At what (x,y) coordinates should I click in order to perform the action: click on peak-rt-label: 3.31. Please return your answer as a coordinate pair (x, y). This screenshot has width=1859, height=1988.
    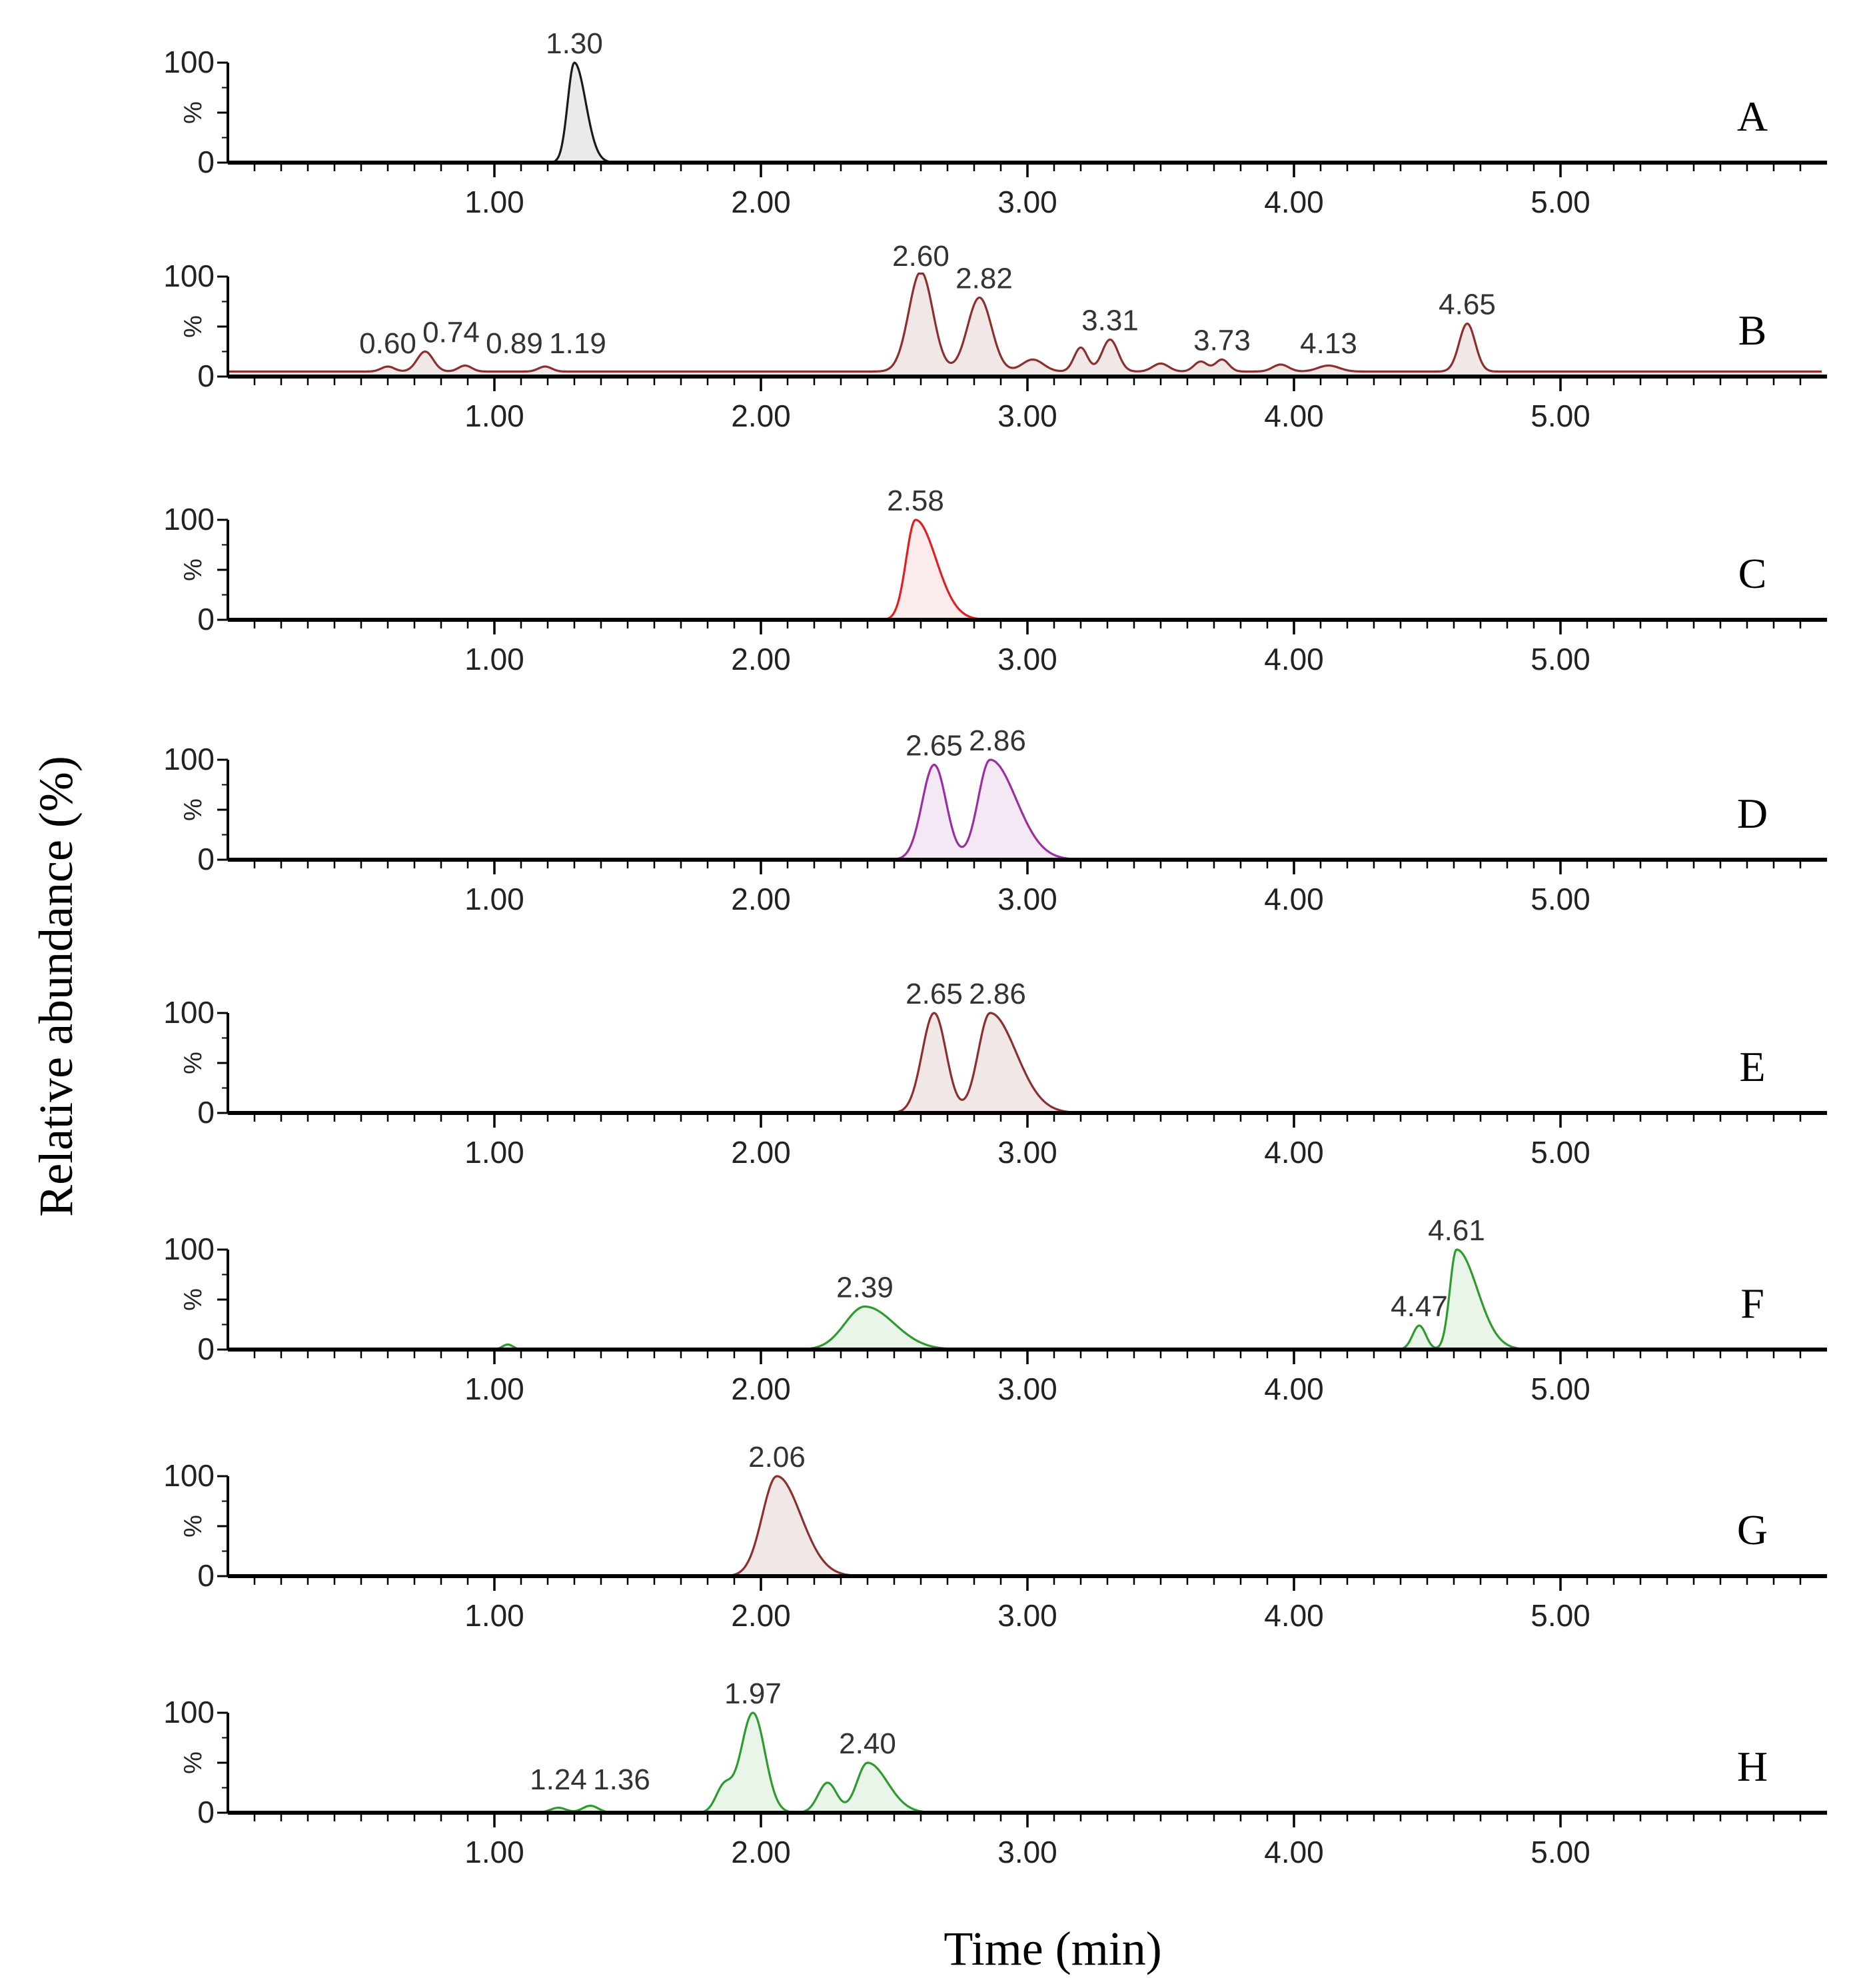
    Looking at the image, I should click on (1110, 320).